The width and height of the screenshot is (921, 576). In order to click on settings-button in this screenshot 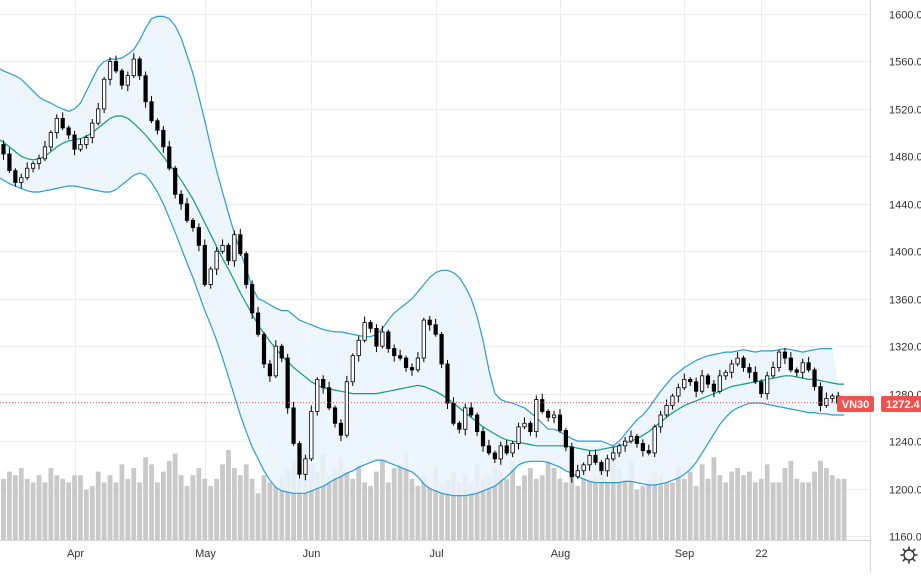, I will do `click(909, 555)`.